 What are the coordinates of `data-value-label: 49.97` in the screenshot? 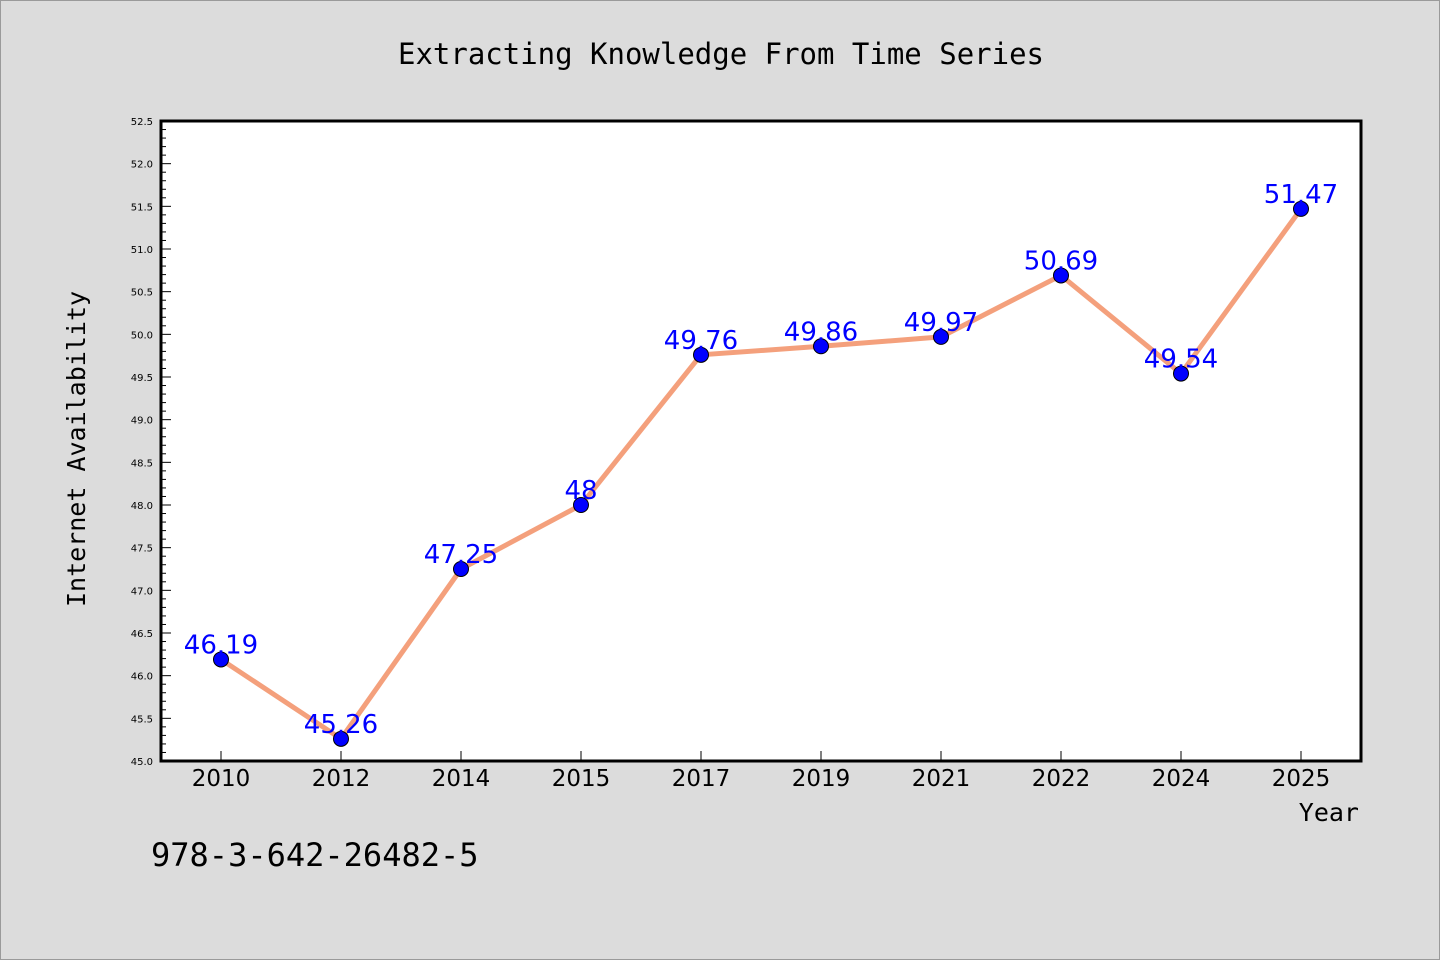 It's located at (941, 323).